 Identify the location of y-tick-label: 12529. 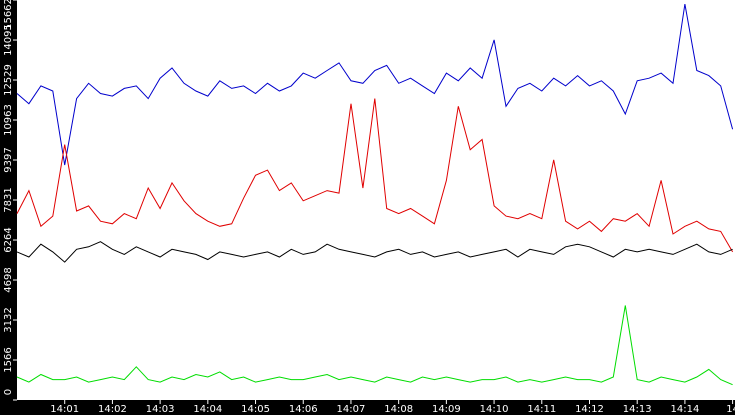
(8, 80).